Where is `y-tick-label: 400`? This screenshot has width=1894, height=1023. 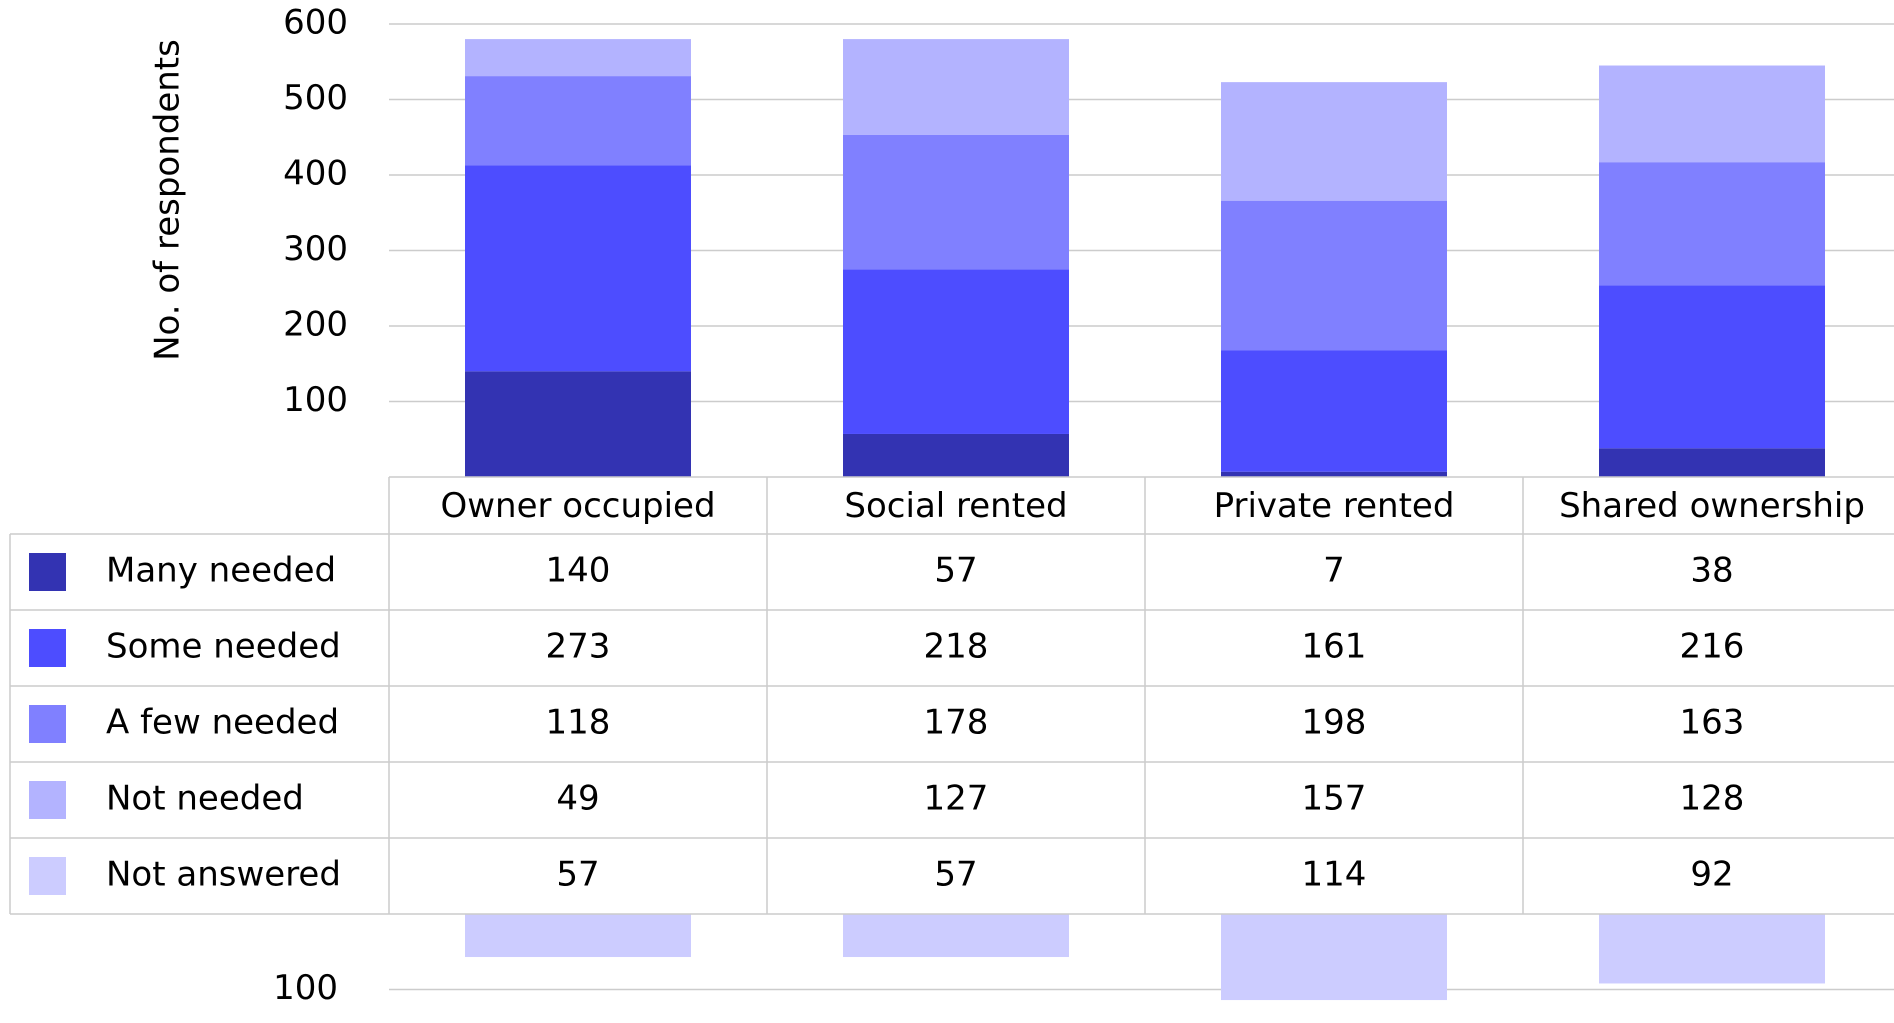 y-tick-label: 400 is located at coordinates (315, 174).